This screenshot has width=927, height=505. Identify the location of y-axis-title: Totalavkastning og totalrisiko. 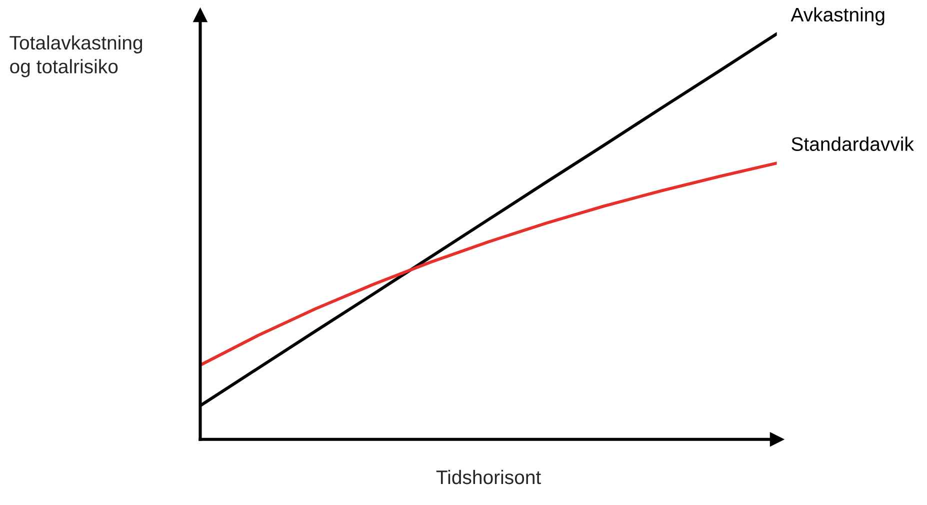
(76, 56).